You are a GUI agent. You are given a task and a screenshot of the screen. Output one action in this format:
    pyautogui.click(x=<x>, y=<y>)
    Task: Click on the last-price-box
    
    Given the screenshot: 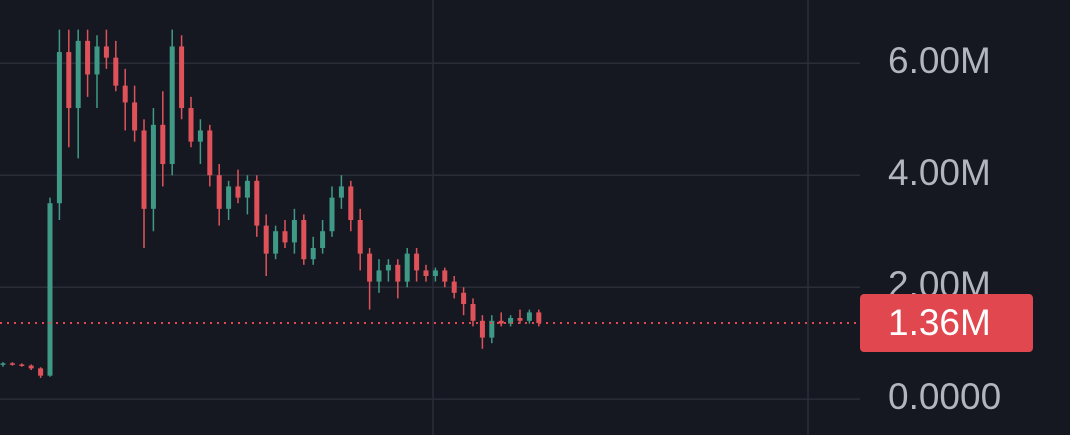 What is the action you would take?
    pyautogui.click(x=946, y=323)
    